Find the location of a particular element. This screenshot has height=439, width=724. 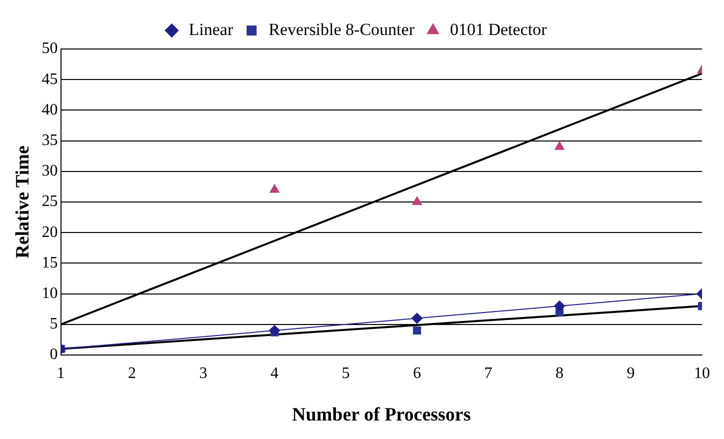

y-tick-label: 10 is located at coordinates (50, 293).